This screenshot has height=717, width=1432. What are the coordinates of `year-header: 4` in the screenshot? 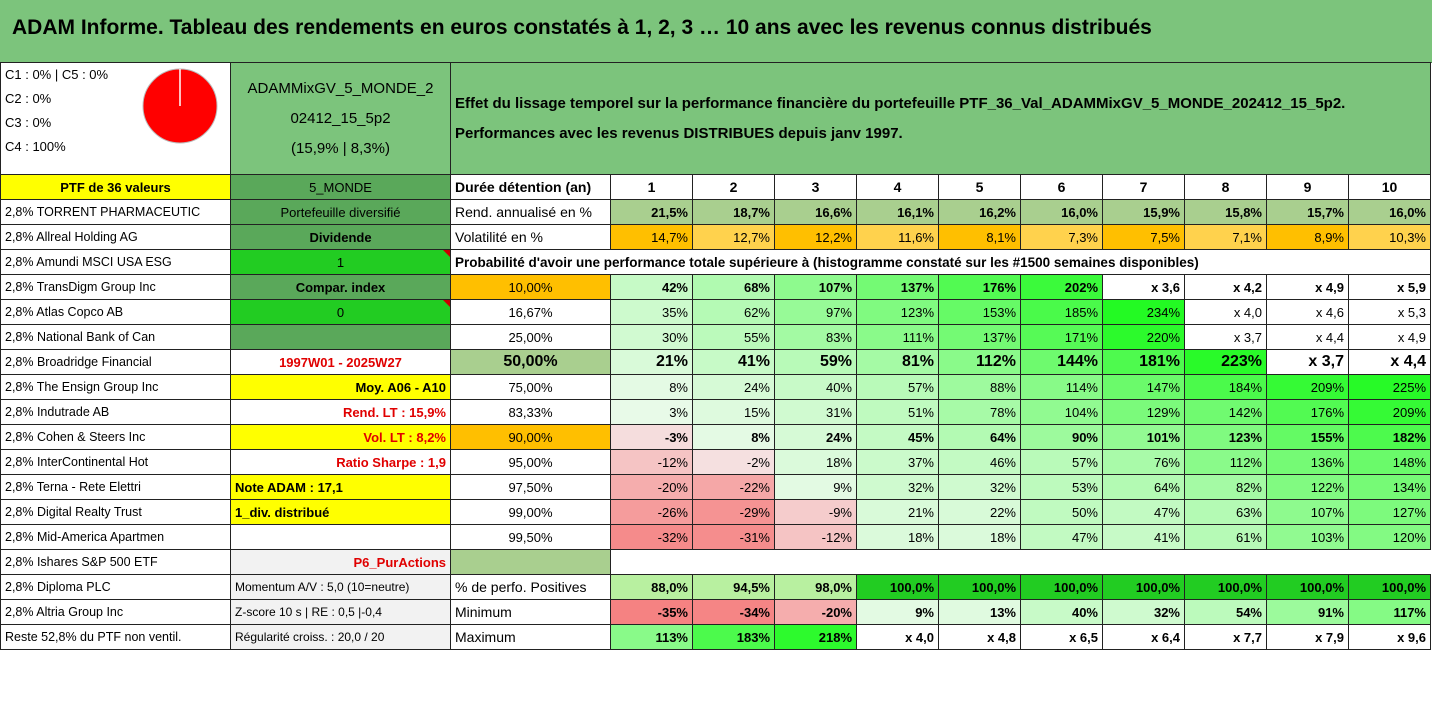 It's located at (897, 187).